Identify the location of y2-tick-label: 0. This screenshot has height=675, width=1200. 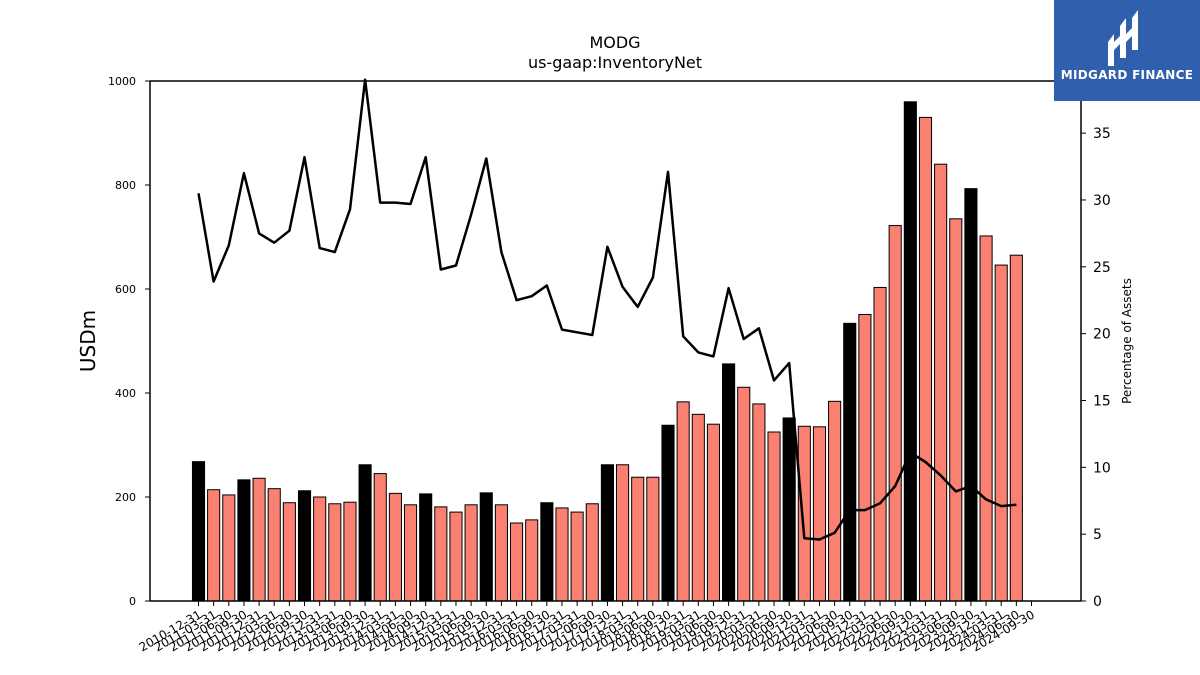
(1097, 602).